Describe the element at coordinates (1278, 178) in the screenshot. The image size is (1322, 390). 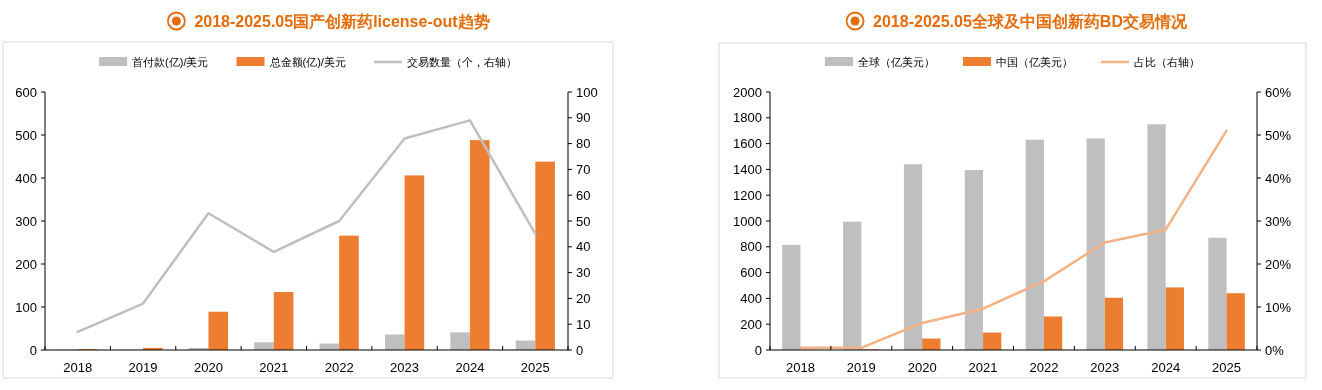
I see `y2-tick-label: 40%` at that location.